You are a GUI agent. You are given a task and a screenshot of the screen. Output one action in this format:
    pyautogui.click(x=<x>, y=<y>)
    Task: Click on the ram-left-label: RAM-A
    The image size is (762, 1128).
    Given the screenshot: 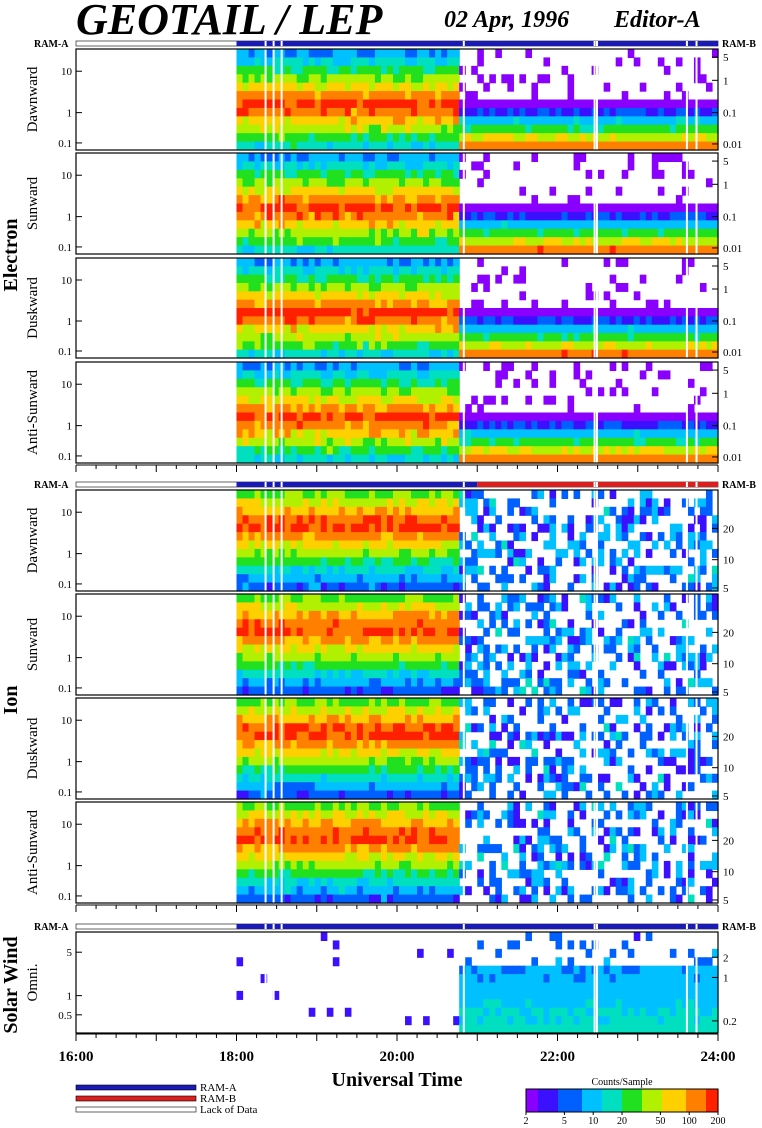 What is the action you would take?
    pyautogui.click(x=51, y=44)
    